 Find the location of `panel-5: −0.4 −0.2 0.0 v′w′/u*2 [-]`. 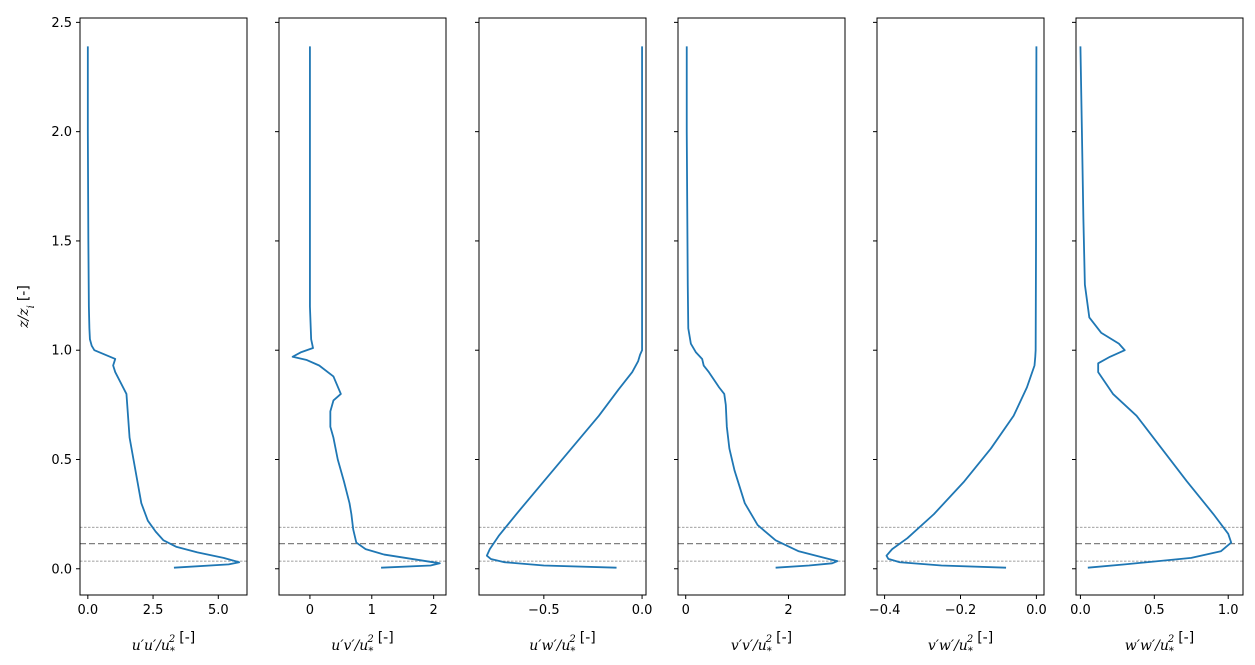

panel-5: −0.4 −0.2 0.0 v′w′/u*2 [-] is located at coordinates (958, 337).